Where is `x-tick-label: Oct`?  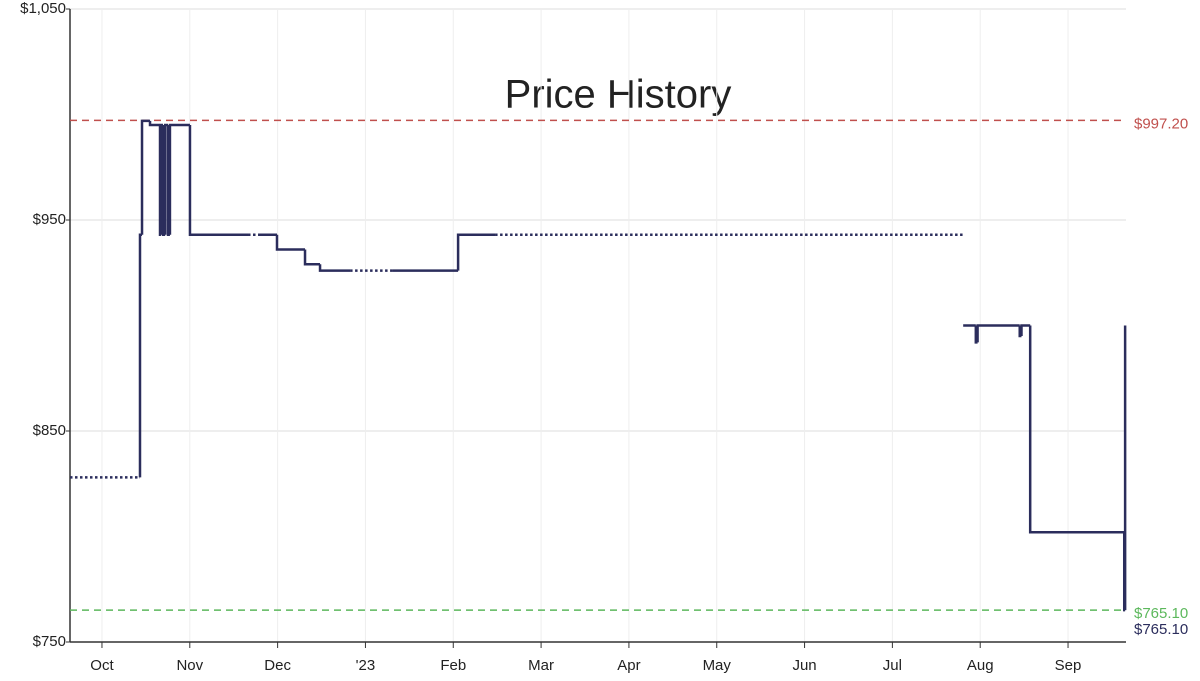 x-tick-label: Oct is located at coordinates (102, 665).